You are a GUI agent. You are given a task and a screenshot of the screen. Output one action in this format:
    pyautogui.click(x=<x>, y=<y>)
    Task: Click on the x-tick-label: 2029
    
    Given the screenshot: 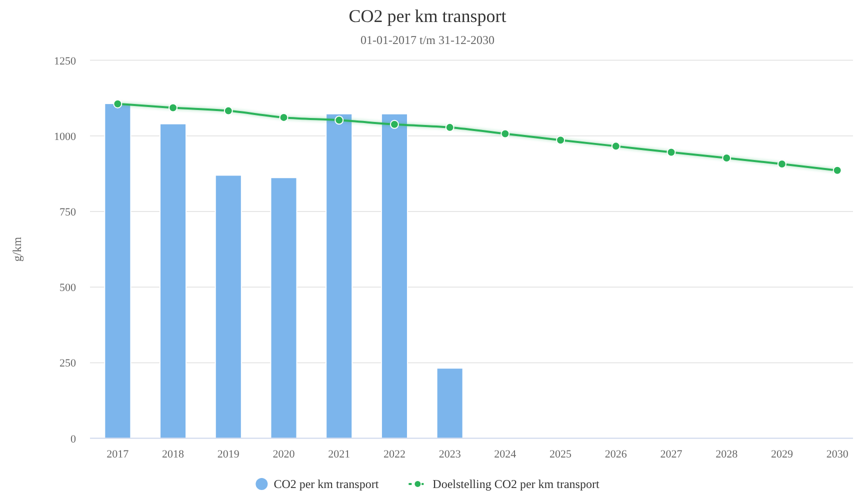 What is the action you would take?
    pyautogui.click(x=782, y=454)
    